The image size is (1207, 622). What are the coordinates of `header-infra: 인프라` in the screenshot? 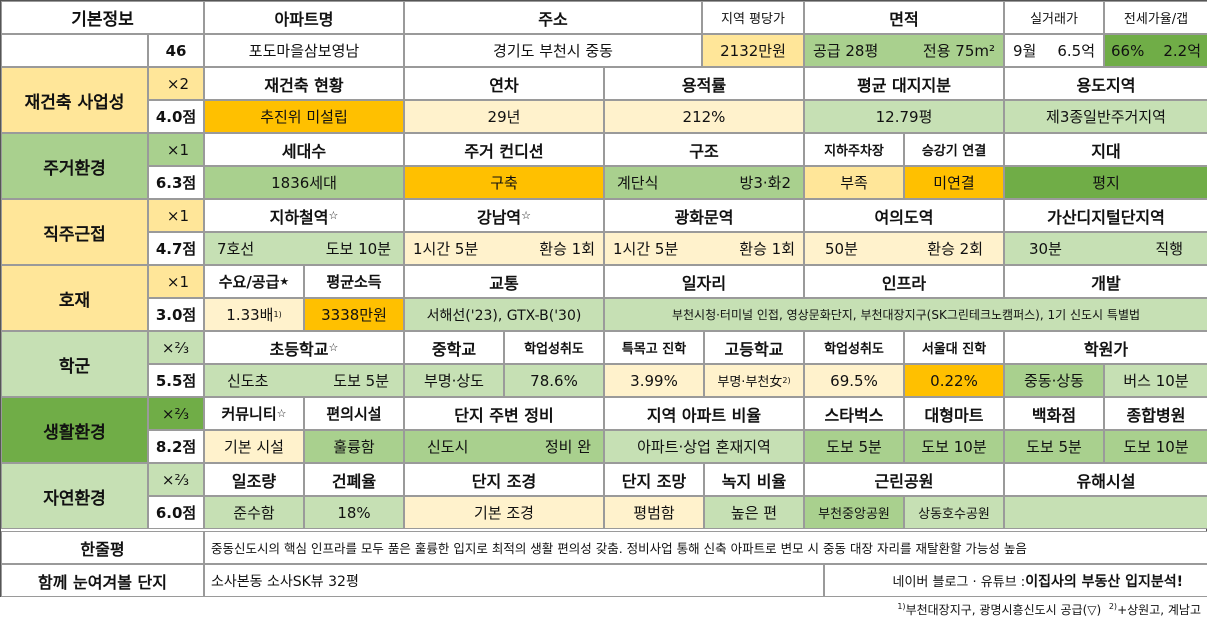 It's located at (904, 281).